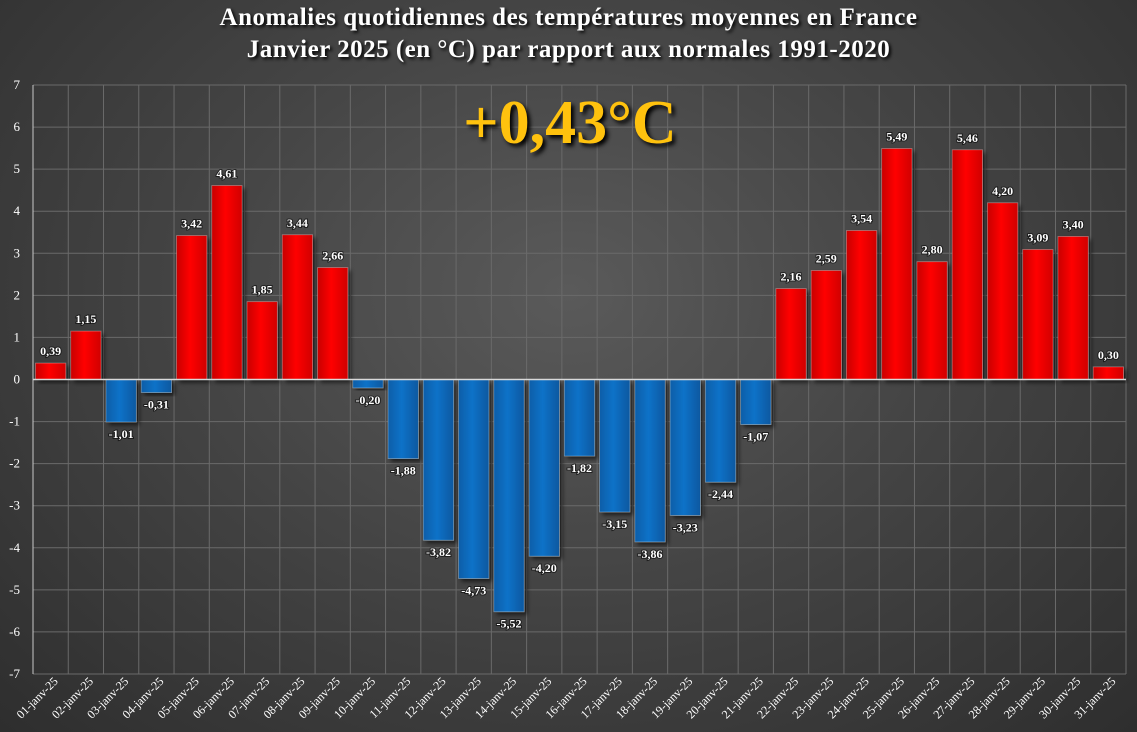 Image resolution: width=1137 pixels, height=732 pixels. I want to click on data-label: 0,39, so click(50, 351).